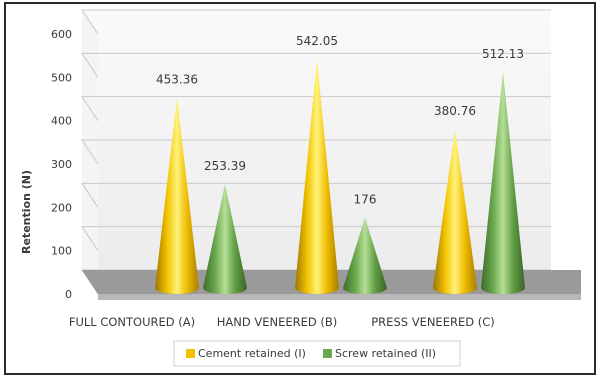  I want to click on y-axis-ticks: 0 100 200 300 400 500 600, so click(61, 164).